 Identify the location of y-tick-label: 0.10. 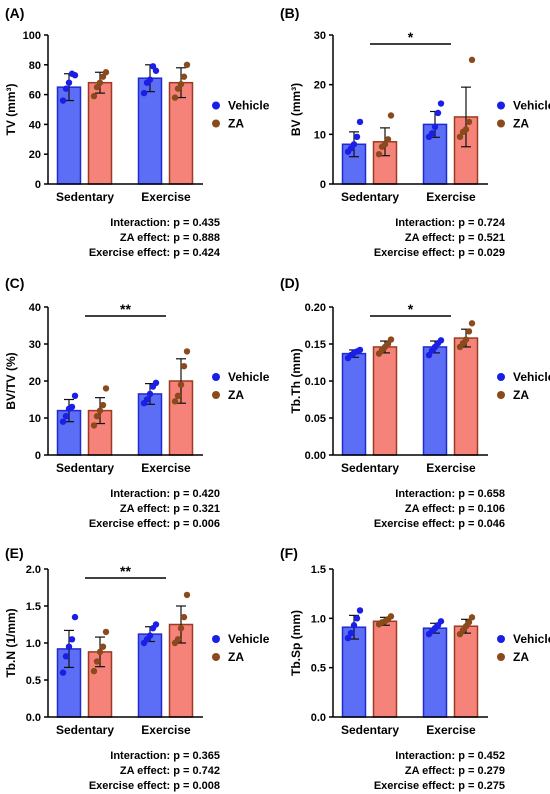
(315, 382).